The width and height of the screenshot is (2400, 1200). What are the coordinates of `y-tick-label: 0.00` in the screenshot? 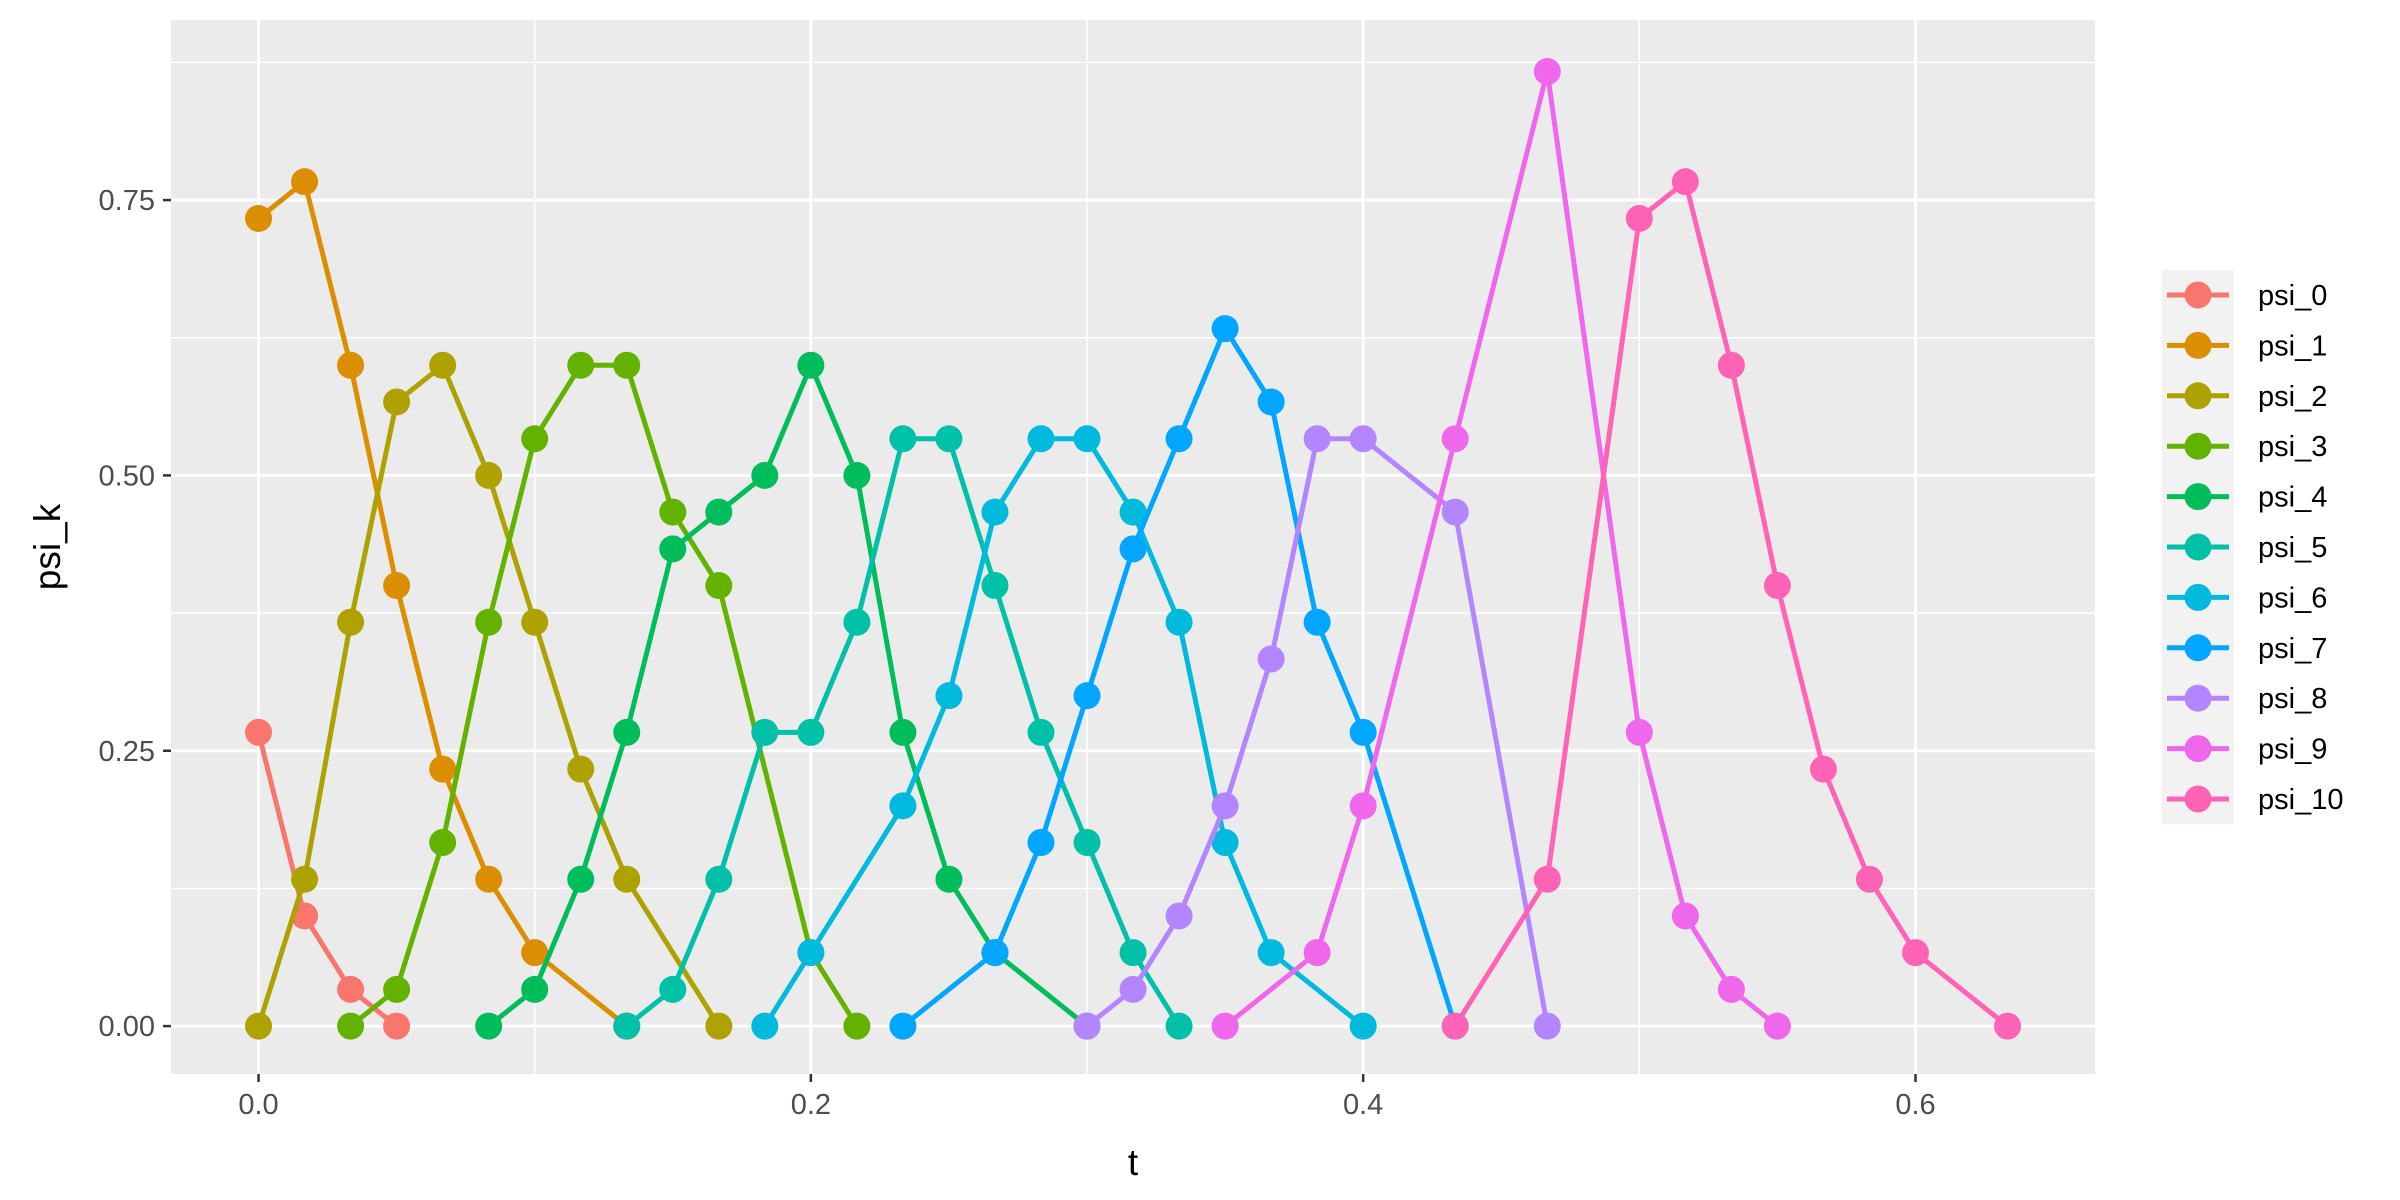 It's located at (127, 1027).